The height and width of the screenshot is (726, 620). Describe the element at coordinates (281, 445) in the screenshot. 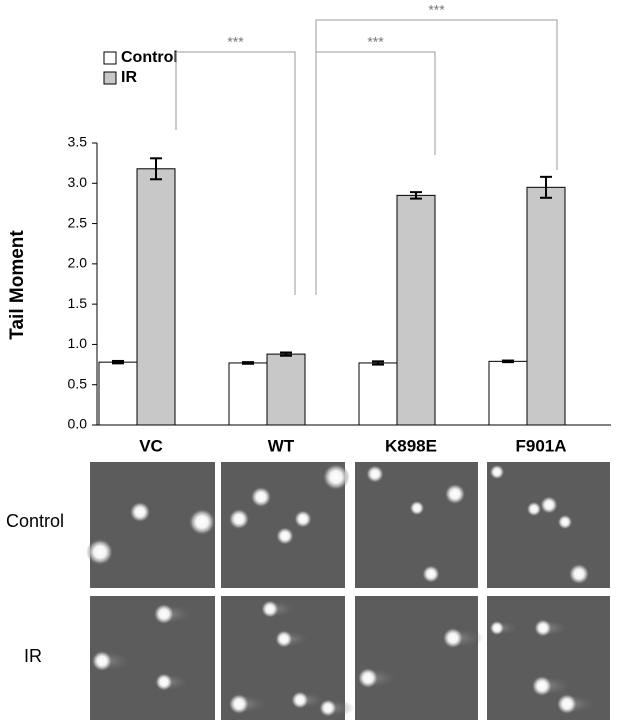

I see `x-tick-label: WT` at that location.